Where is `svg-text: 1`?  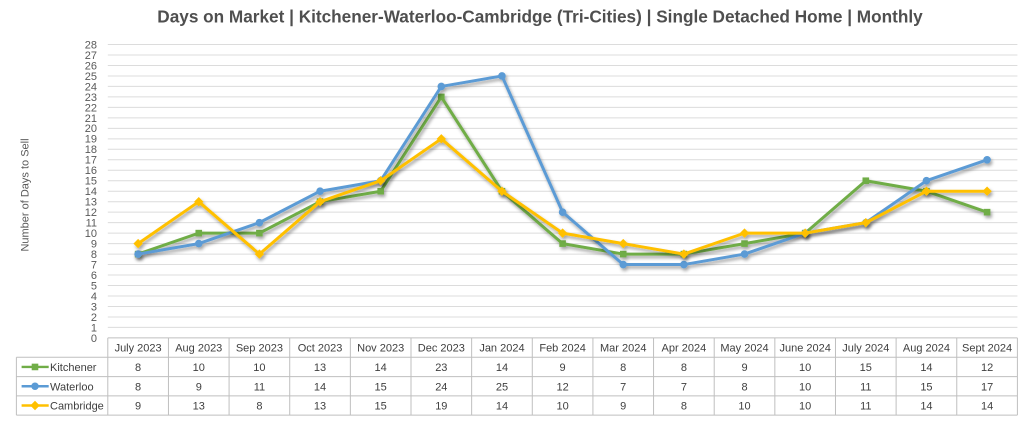 svg-text: 1 is located at coordinates (94, 328).